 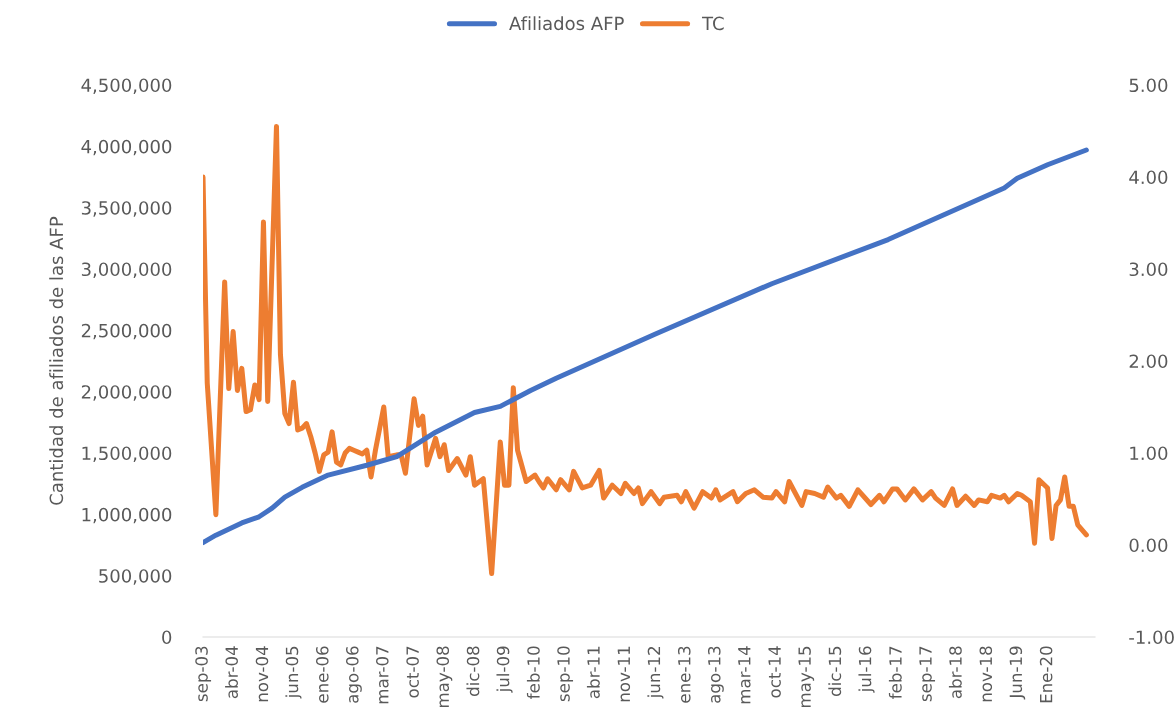 What do you see at coordinates (1149, 453) in the screenshot?
I see `y2-tick-label: 1.00` at bounding box center [1149, 453].